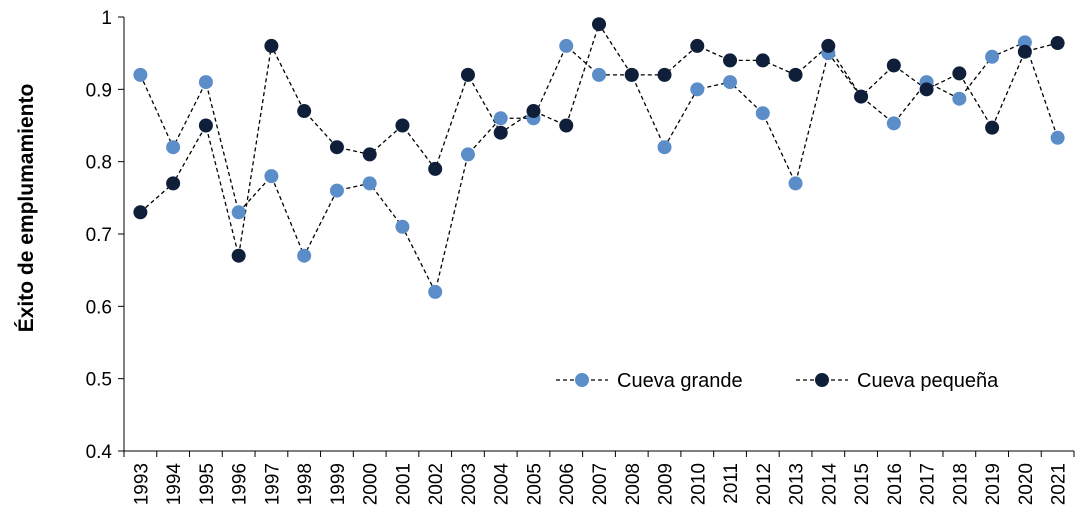 Image resolution: width=1079 pixels, height=527 pixels. I want to click on x-tick-label: 1996, so click(240, 484).